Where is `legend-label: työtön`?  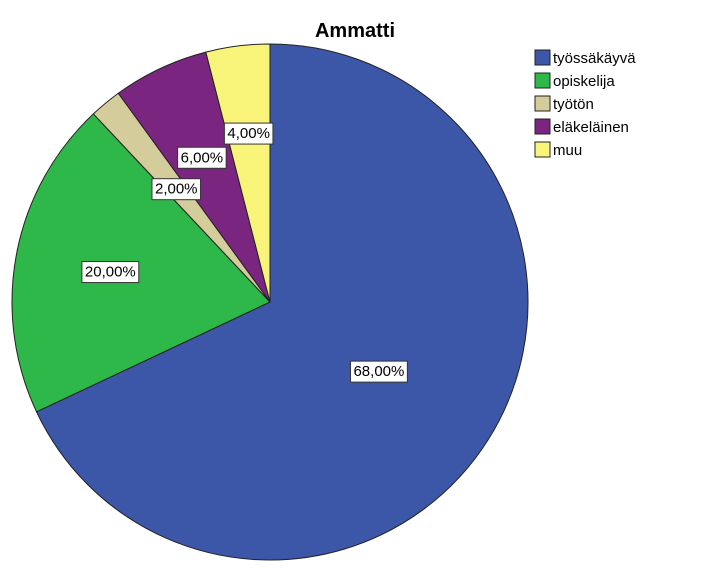
legend-label: työtön is located at coordinates (573, 104).